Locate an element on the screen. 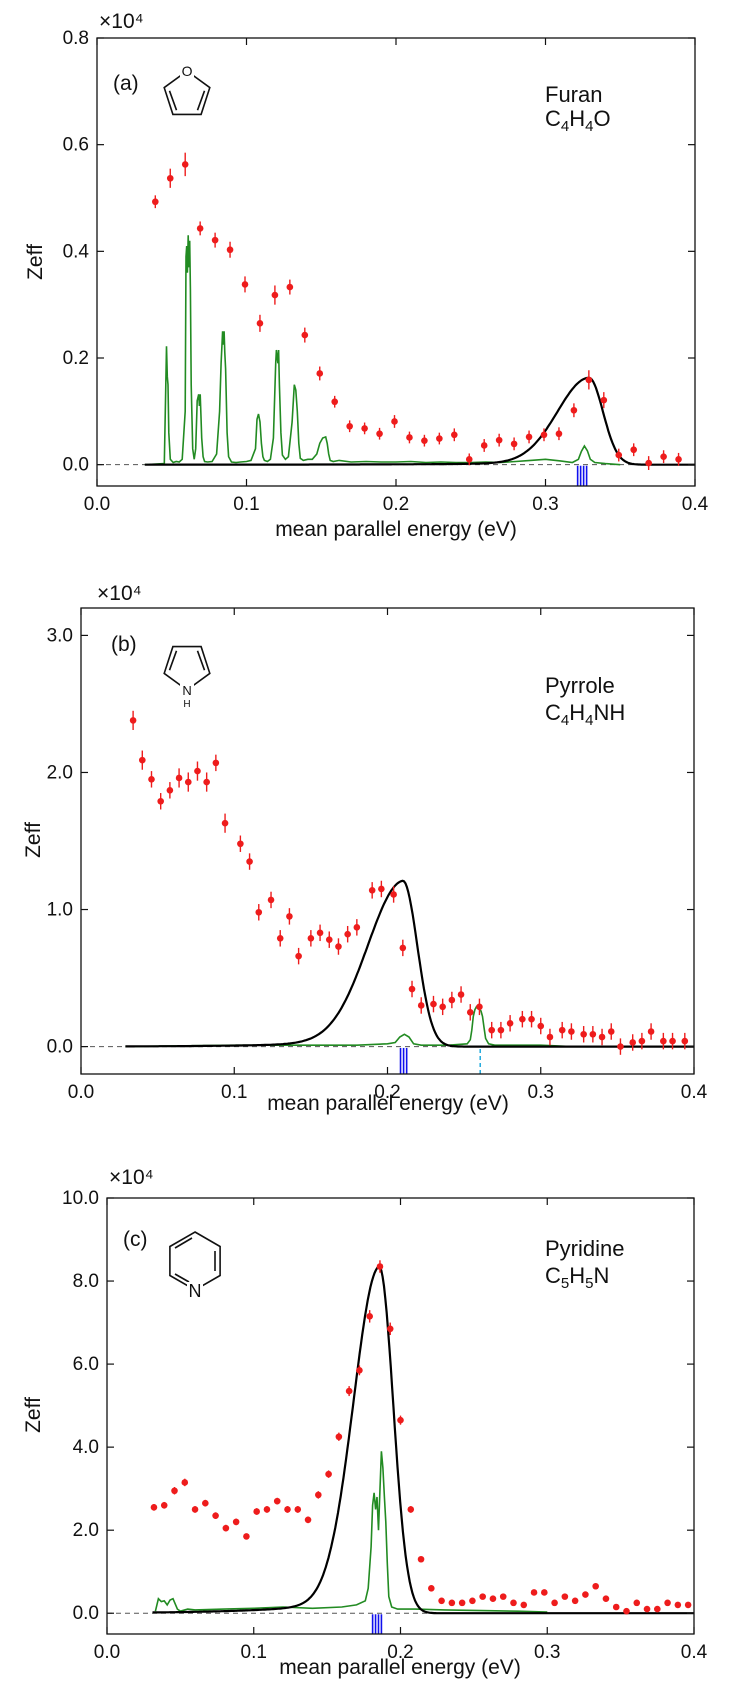  y-tick-label: 6.0 is located at coordinates (86, 1364).